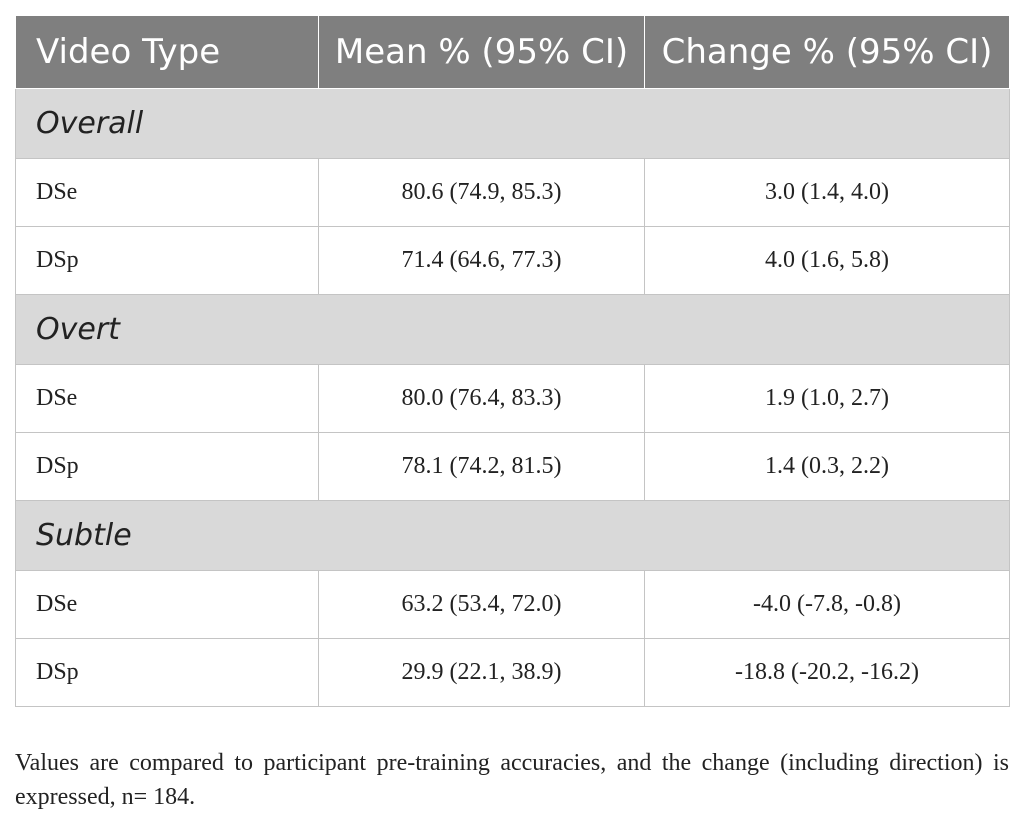 Image resolution: width=1026 pixels, height=814 pixels. I want to click on section-row-overt: Overt, so click(512, 329).